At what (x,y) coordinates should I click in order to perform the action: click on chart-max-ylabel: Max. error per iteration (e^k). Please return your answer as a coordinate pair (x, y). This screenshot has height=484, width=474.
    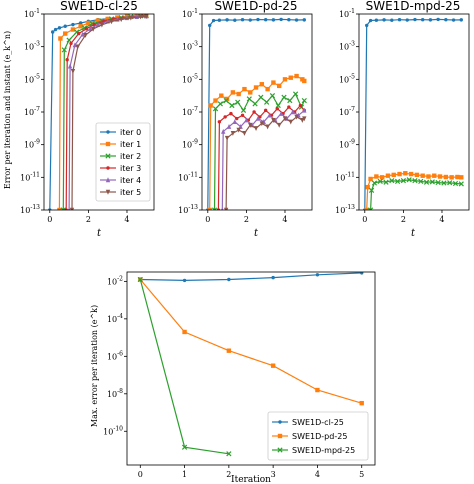
    Looking at the image, I should click on (94, 366).